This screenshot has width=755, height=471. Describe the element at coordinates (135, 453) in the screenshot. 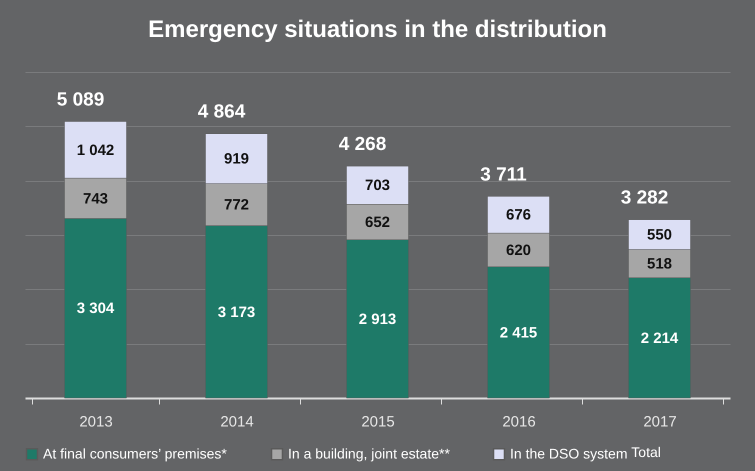

I see `legend-label: At final consumers’ premises*` at that location.